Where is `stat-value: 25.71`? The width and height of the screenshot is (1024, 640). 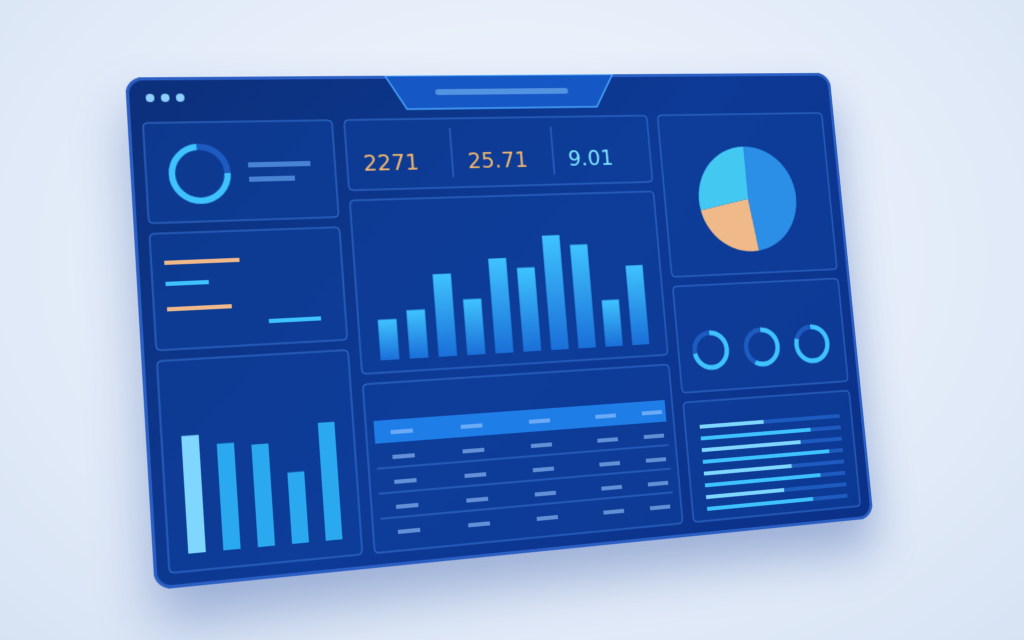
stat-value: 25.71 is located at coordinates (498, 161).